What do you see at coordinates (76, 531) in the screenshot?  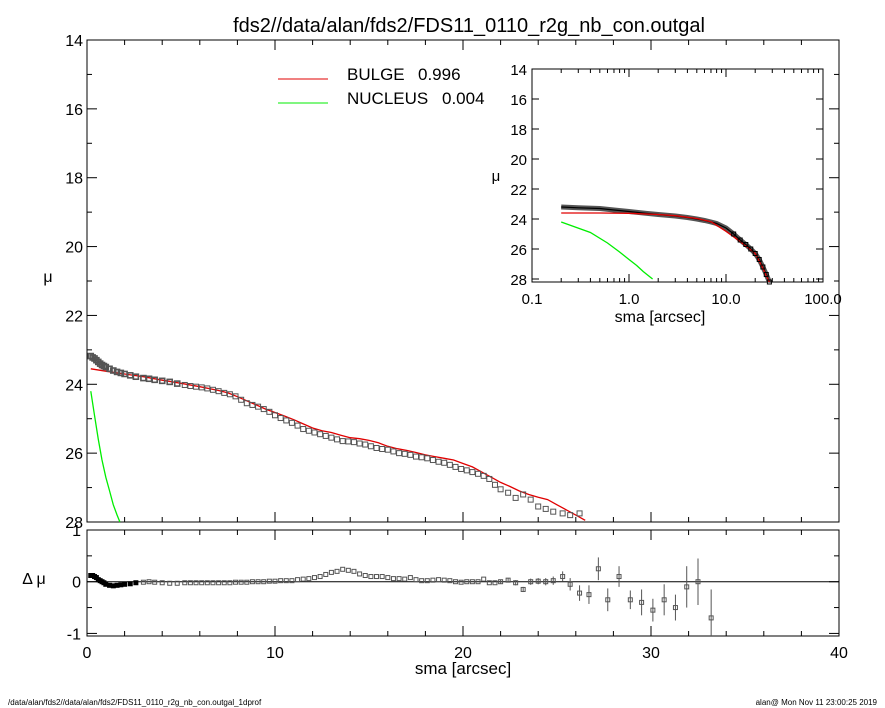 I see `residual-y-tick-label: 1` at bounding box center [76, 531].